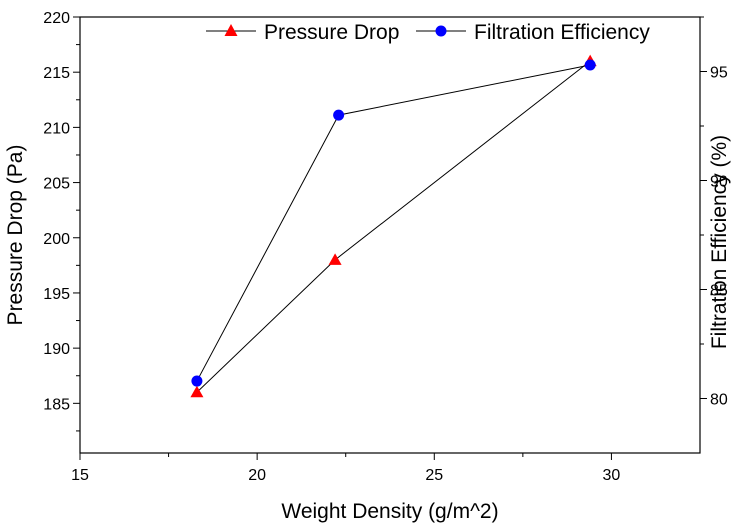  I want to click on legend: Pressure Drop Filtration Efficiency, so click(428, 32).